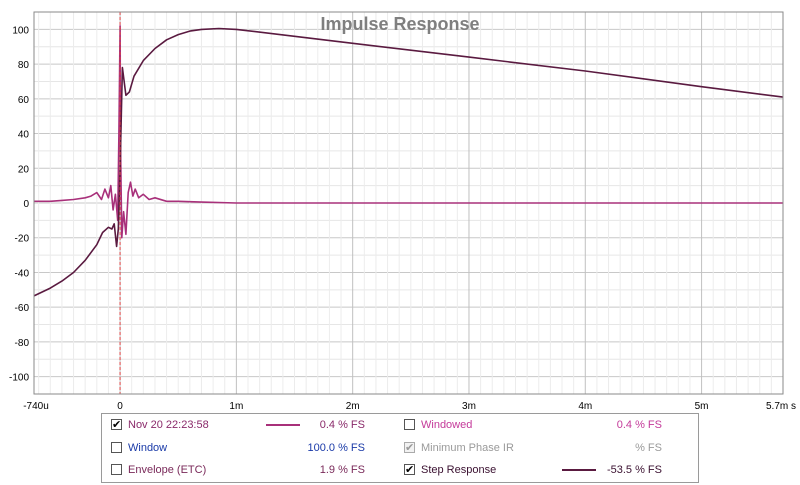  What do you see at coordinates (168, 425) in the screenshot?
I see `legend-label: Nov 20 22:23:58` at bounding box center [168, 425].